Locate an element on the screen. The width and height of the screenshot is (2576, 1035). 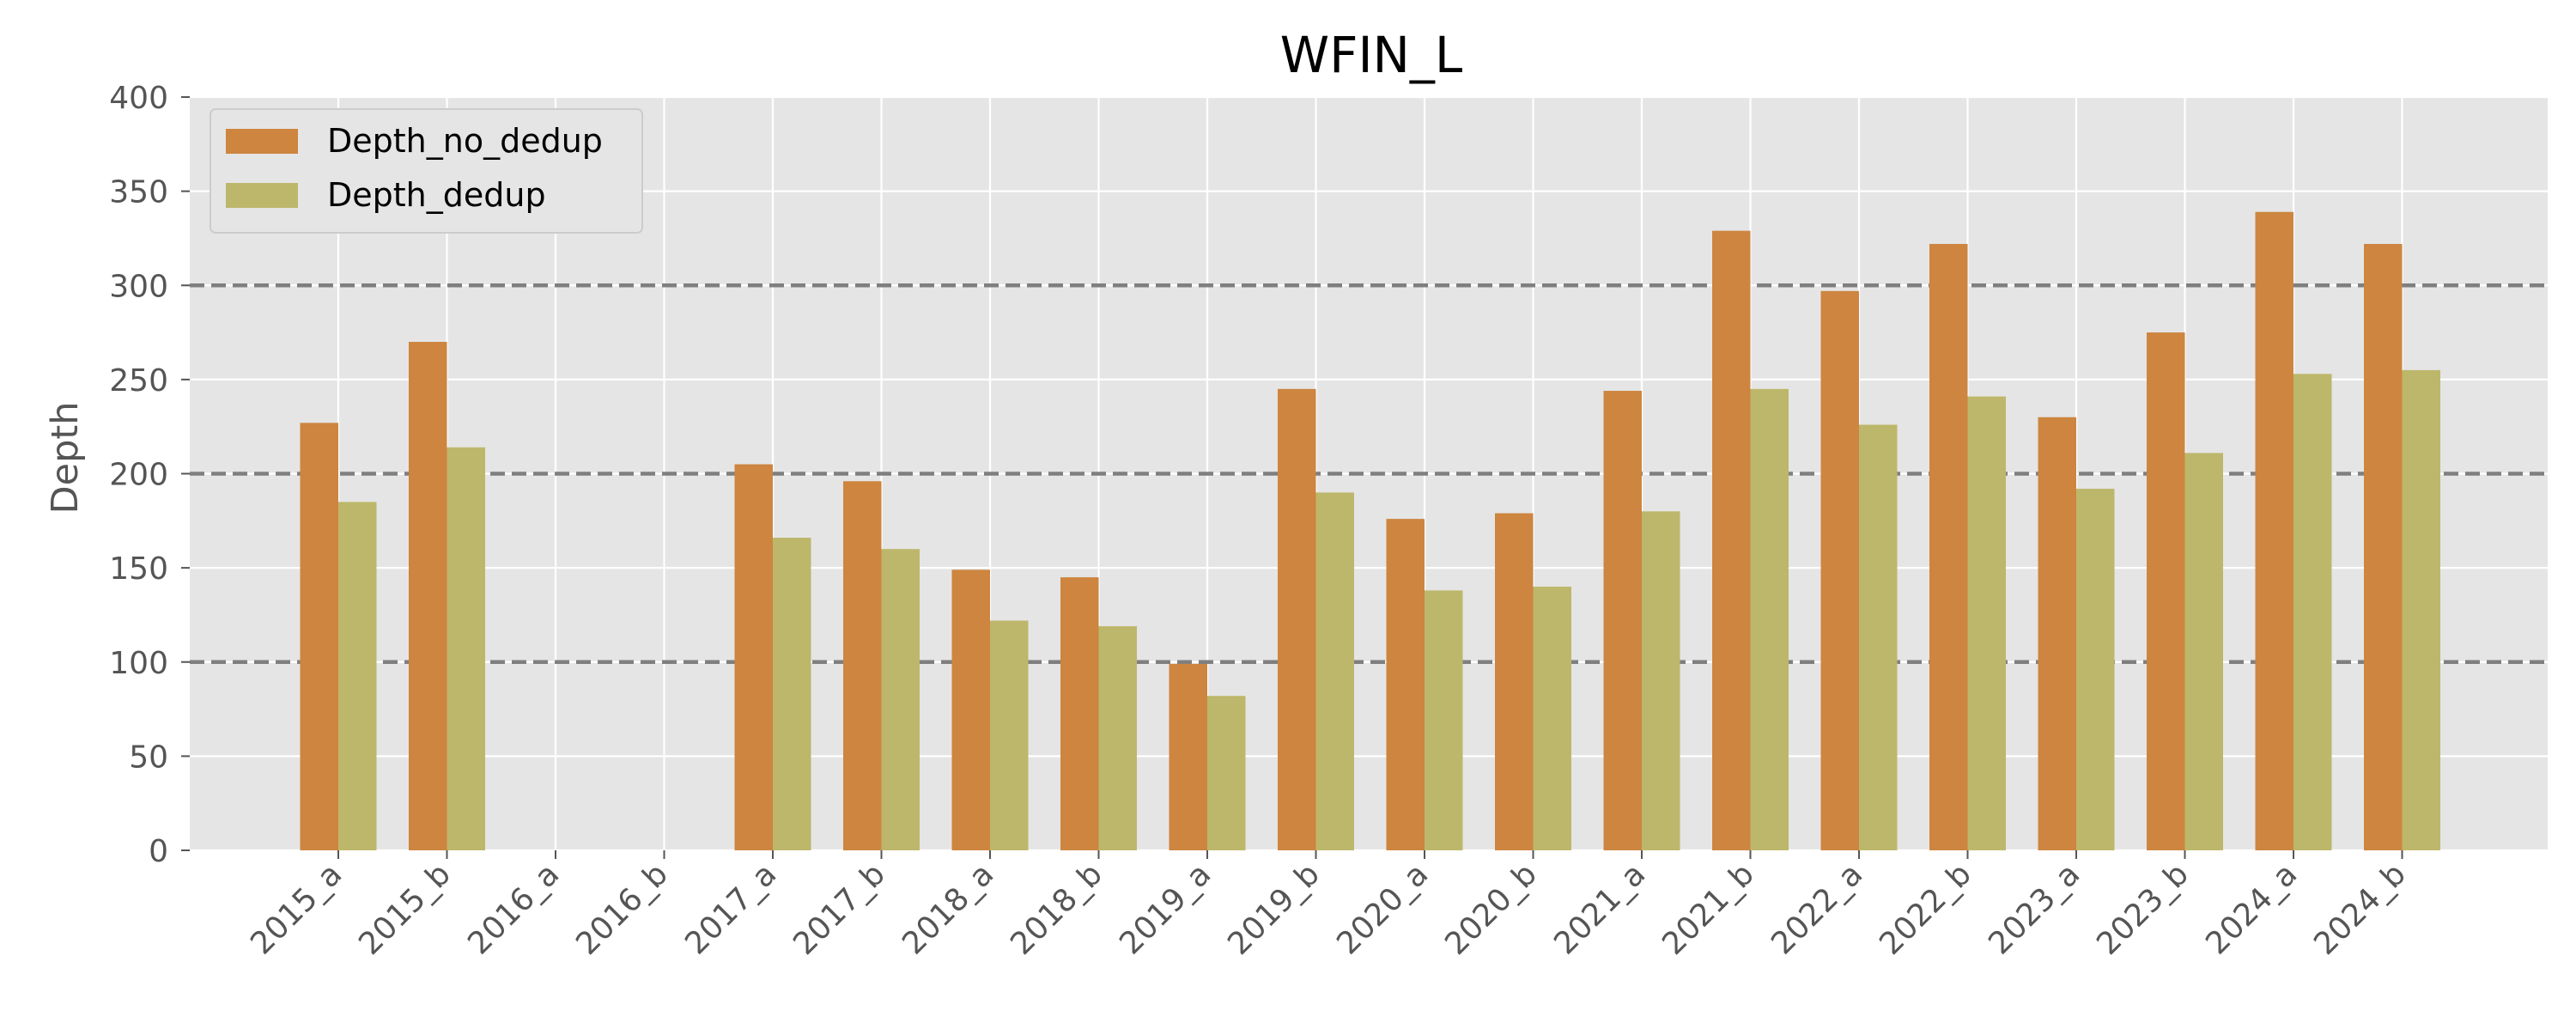
x-tick-label: 2019_b is located at coordinates (1274, 909).